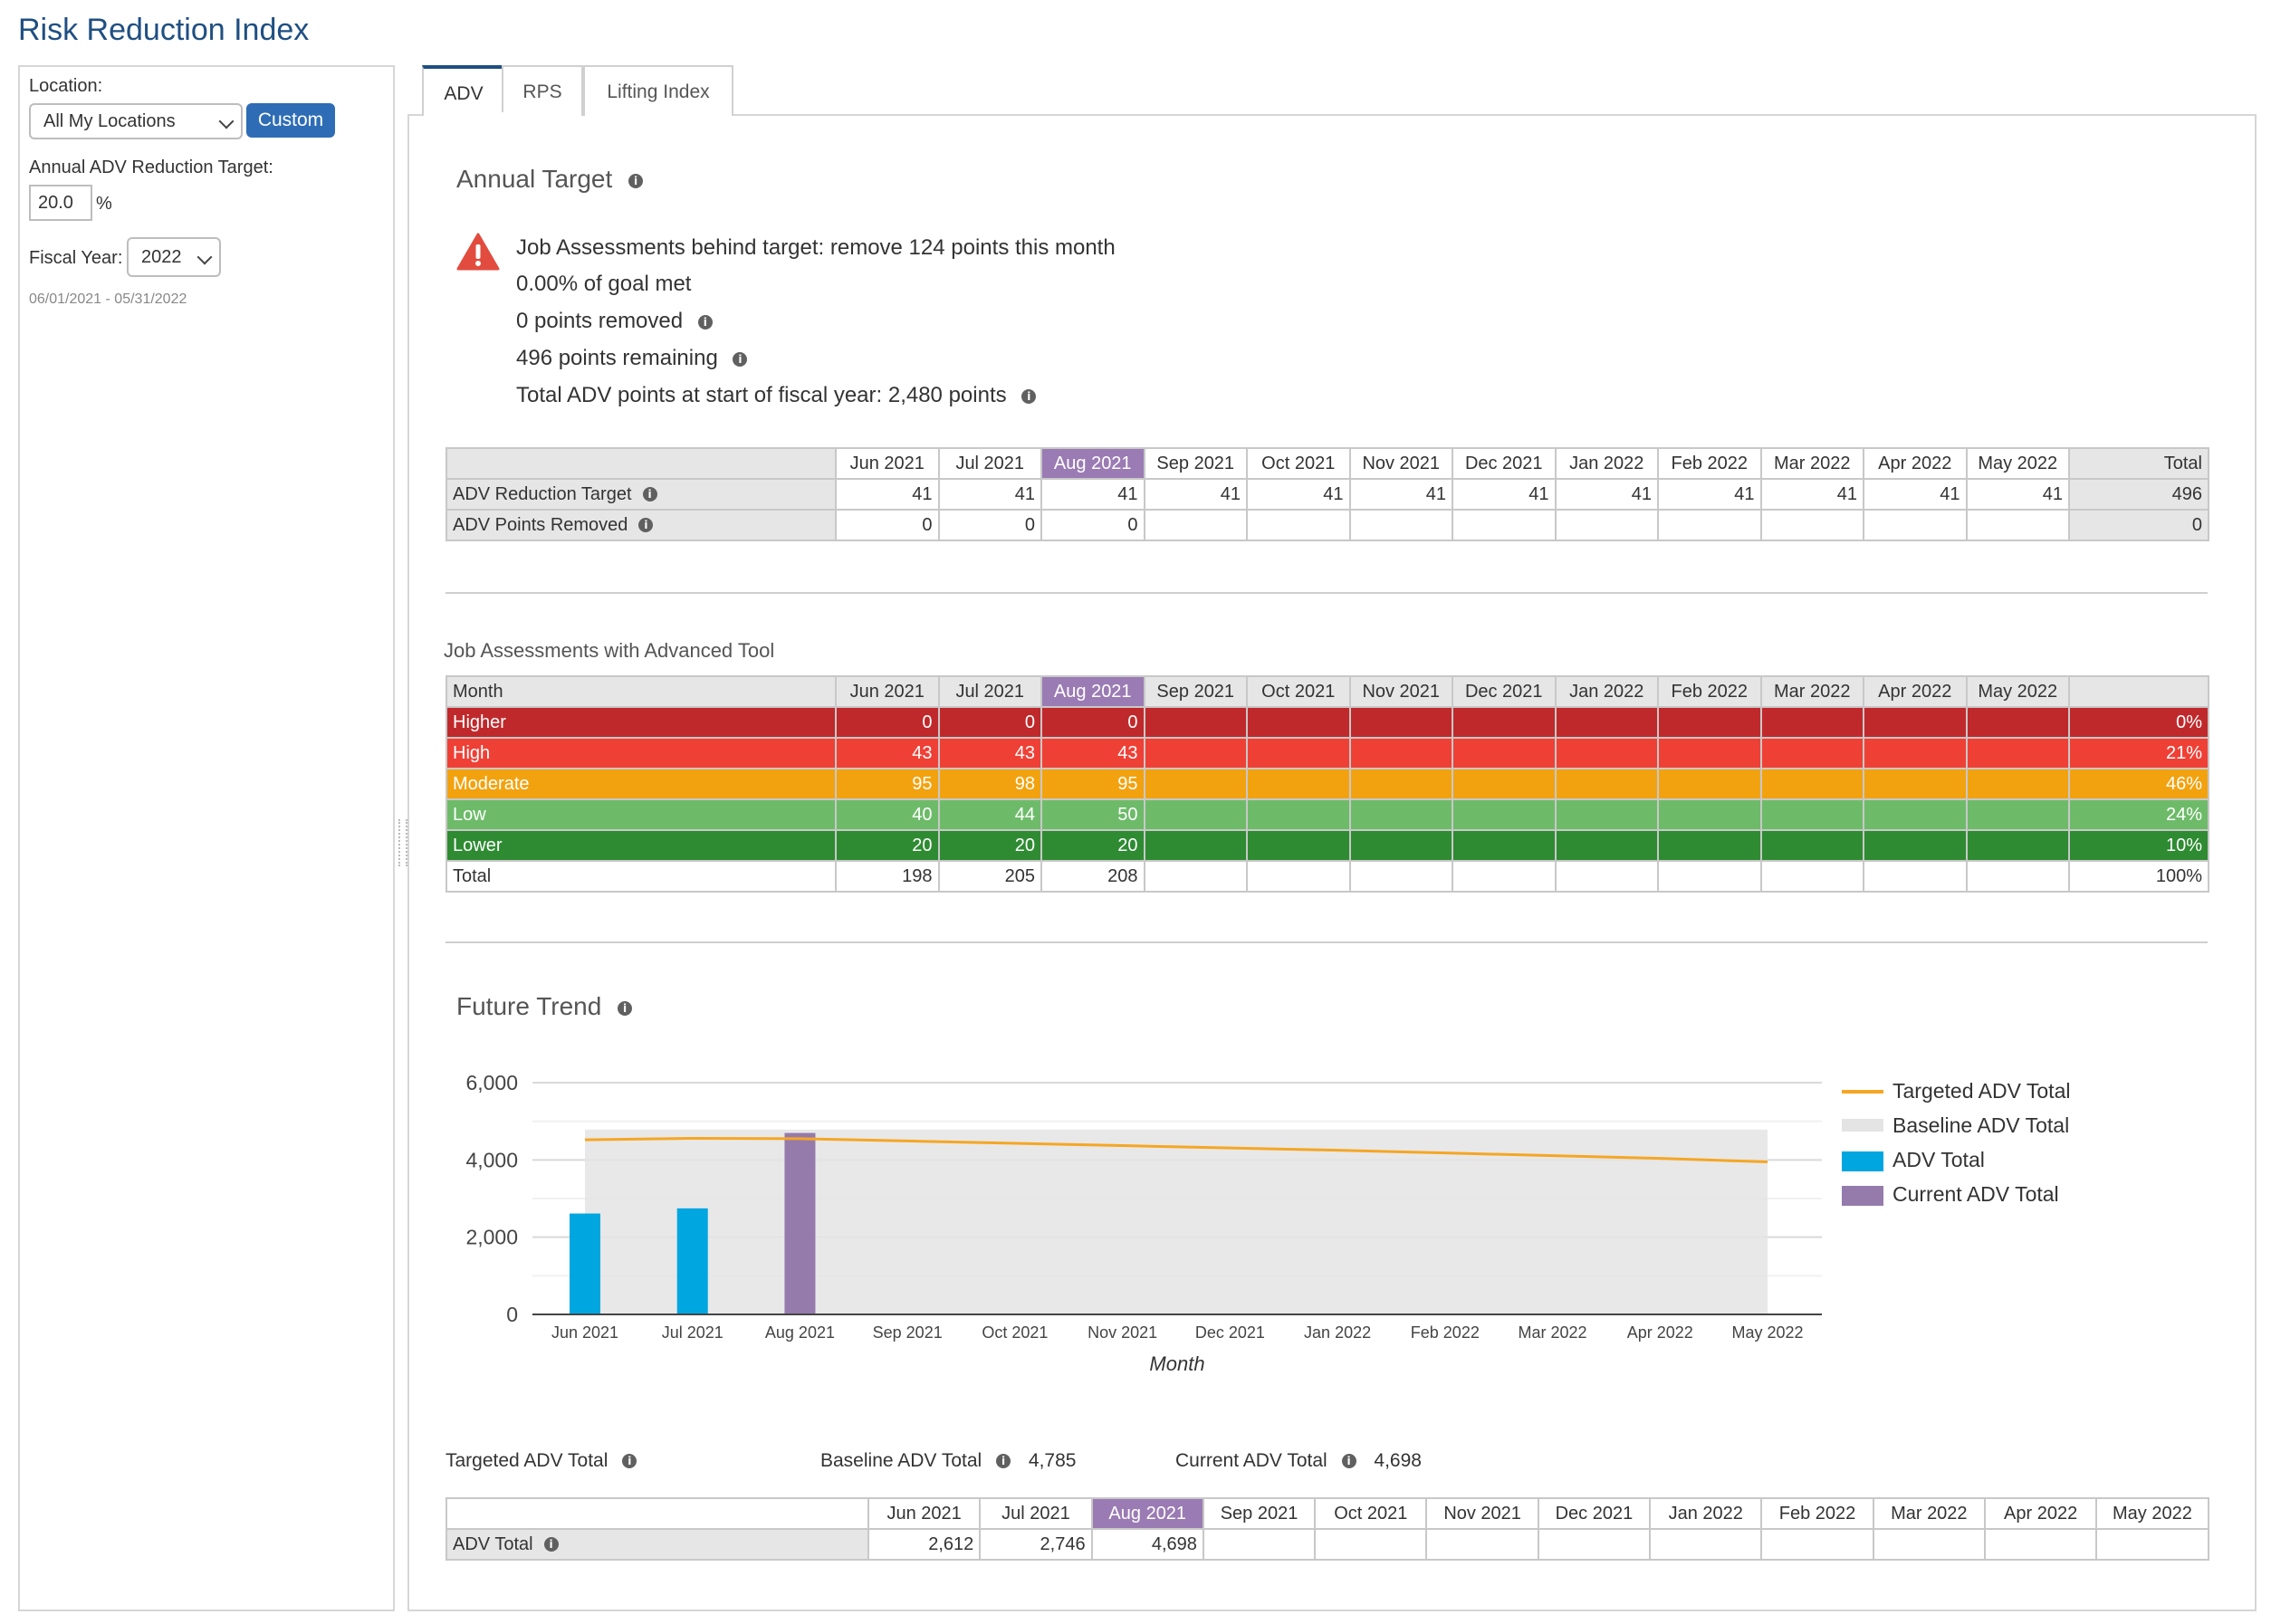 This screenshot has height=1624, width=2271. Describe the element at coordinates (1975, 1194) in the screenshot. I see `legend-current: Current ADV Total` at that location.